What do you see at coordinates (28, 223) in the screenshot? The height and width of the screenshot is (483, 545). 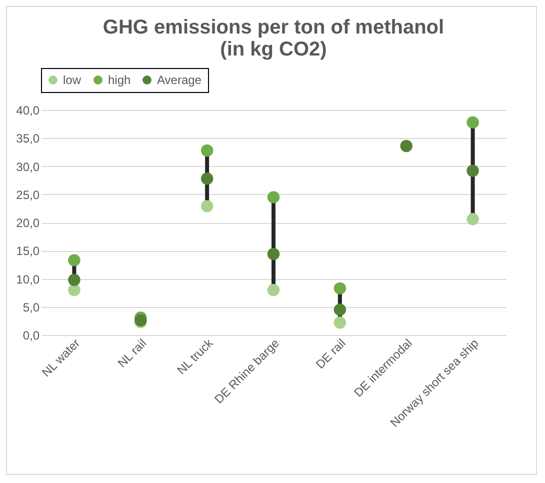 I see `y-tick-label: 20,0` at bounding box center [28, 223].